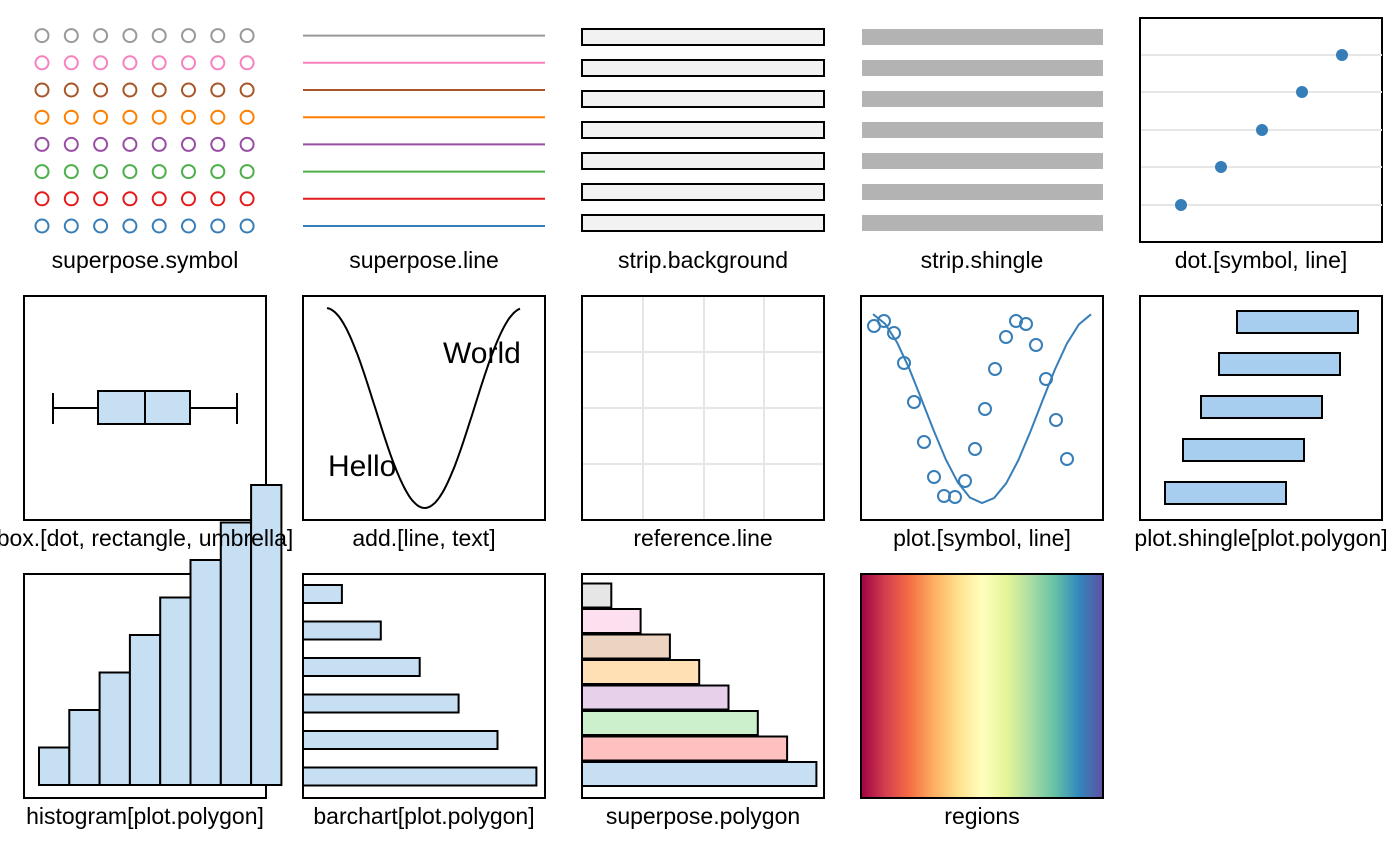 The image size is (1400, 866). Describe the element at coordinates (702, 538) in the screenshot. I see `label-reference-line: reference.line` at that location.